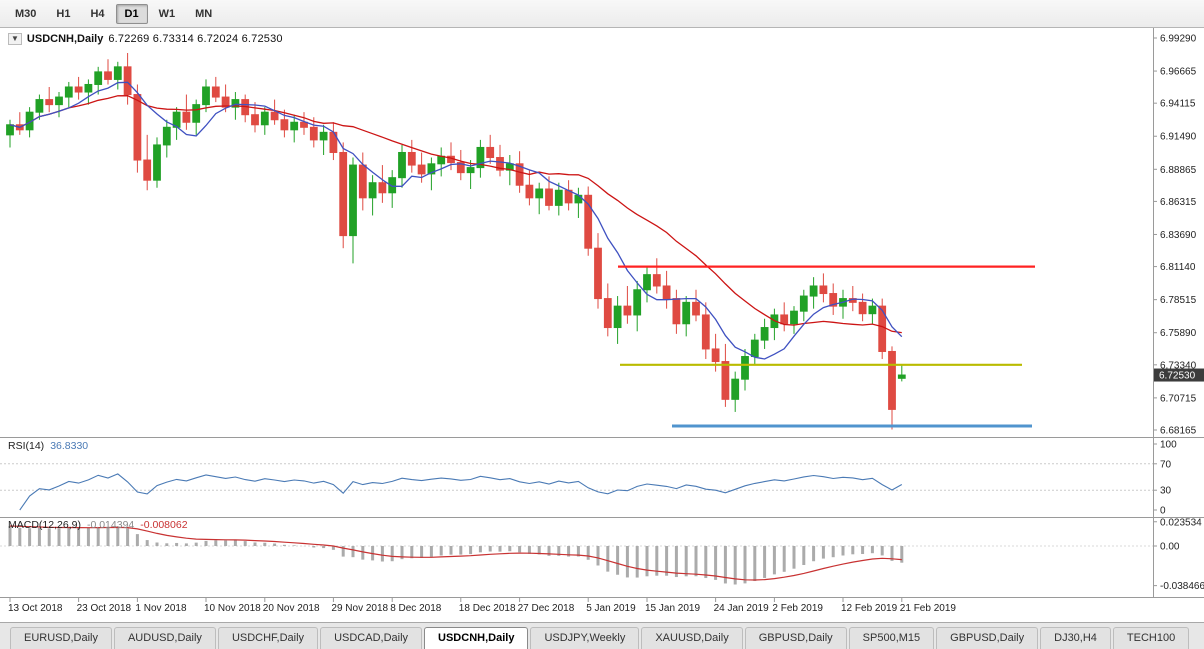 The width and height of the screenshot is (1204, 649). What do you see at coordinates (1178, 398) in the screenshot?
I see `svg-text: 6.70715` at bounding box center [1178, 398].